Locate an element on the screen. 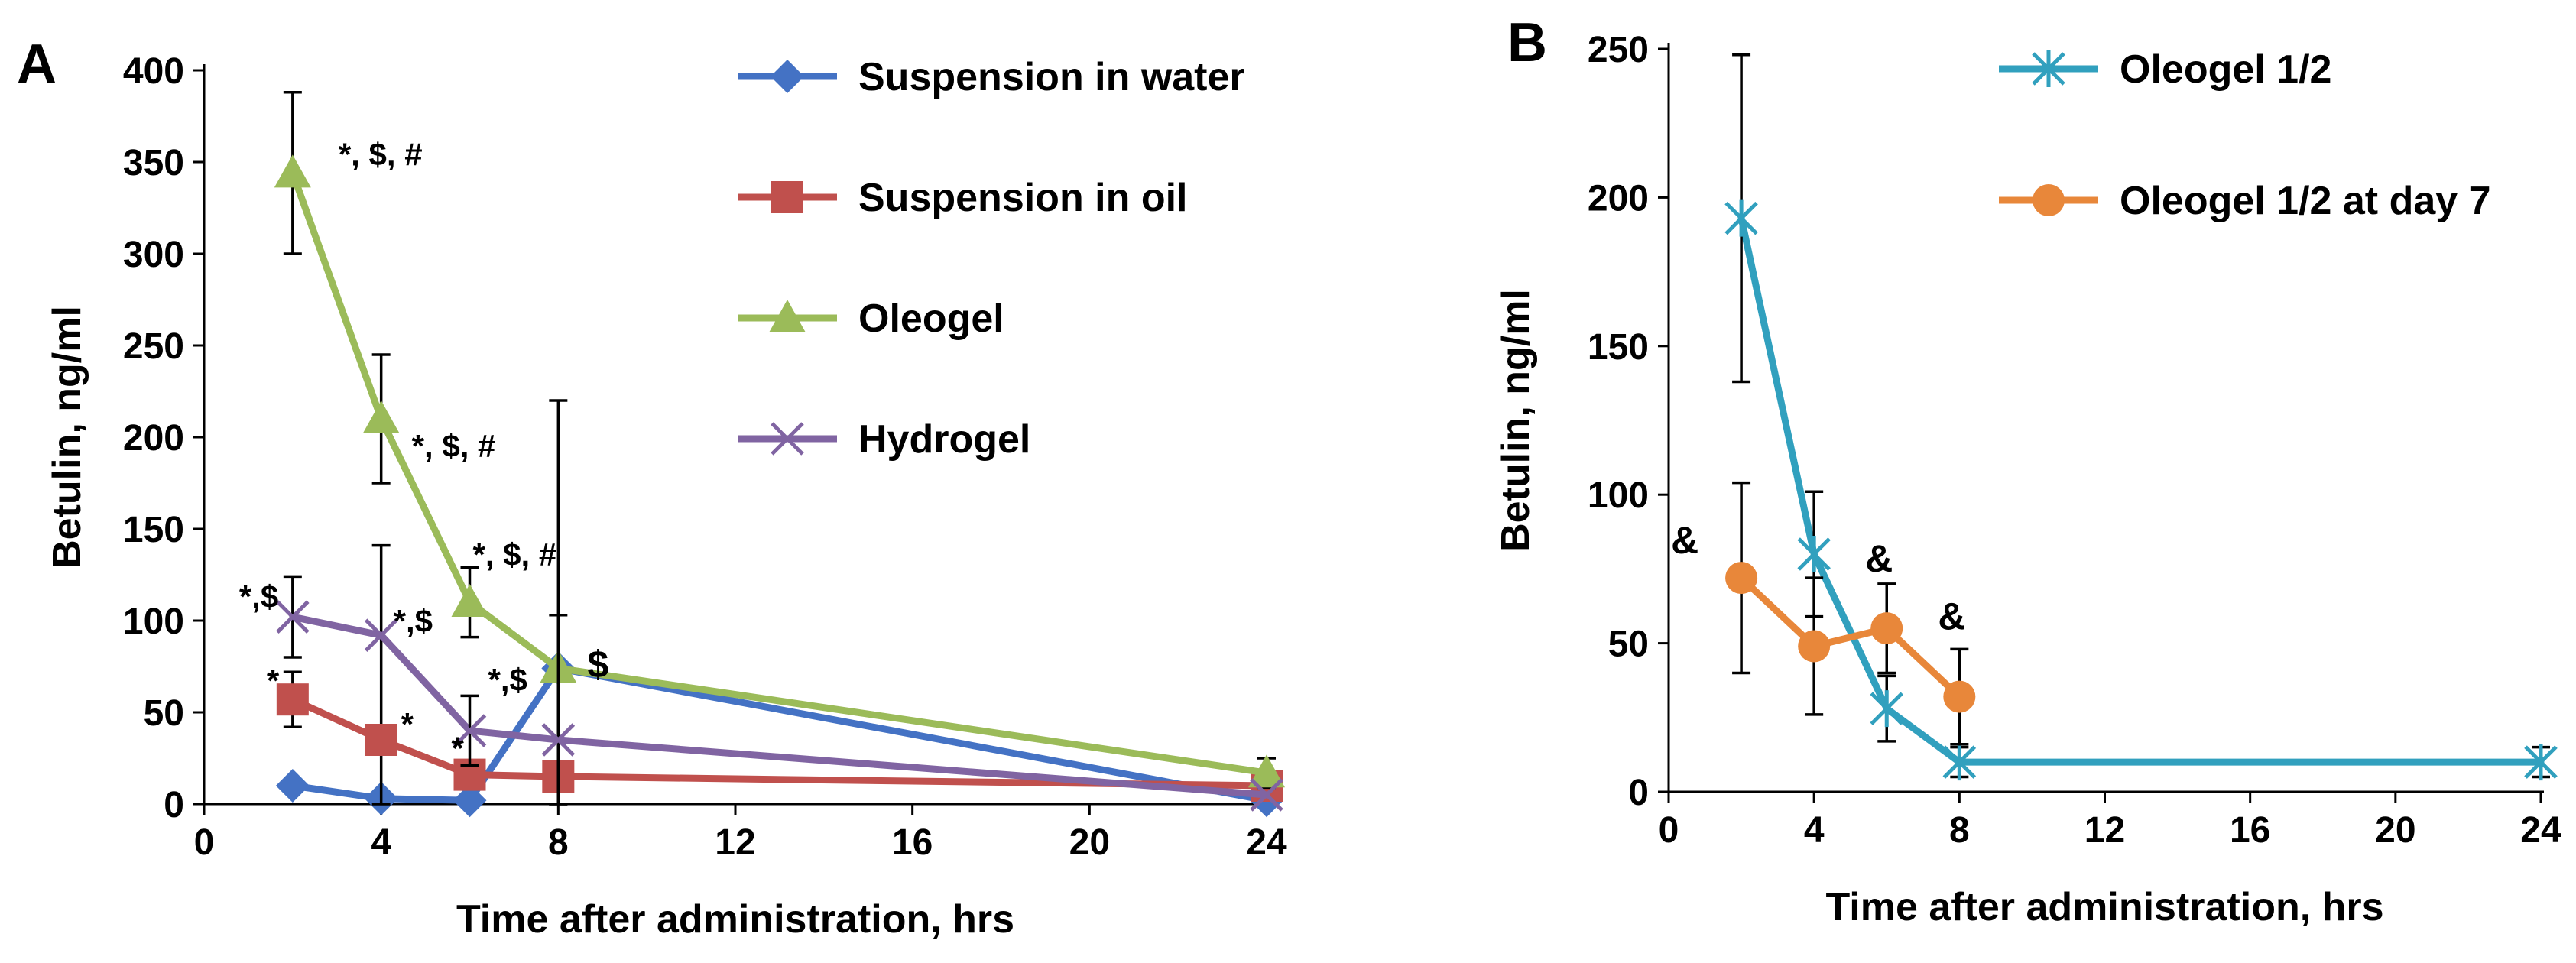 The image size is (2576, 963). panel-label: A is located at coordinates (37, 64).